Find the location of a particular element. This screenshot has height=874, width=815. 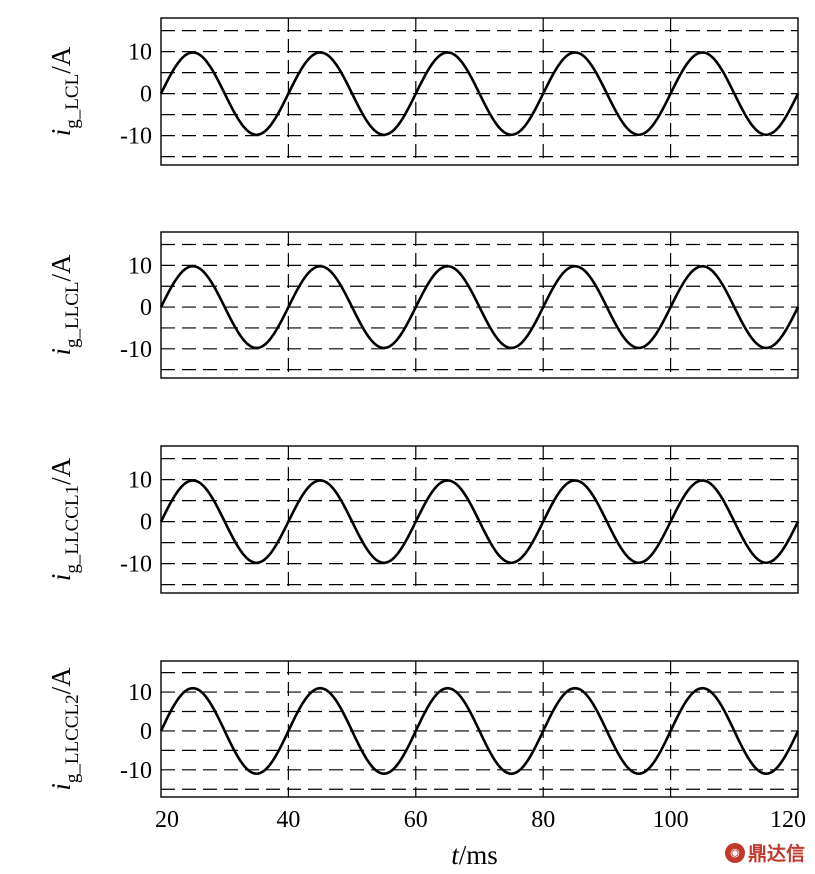

y-axis-label: ig_LCL/A is located at coordinates (64, 91).